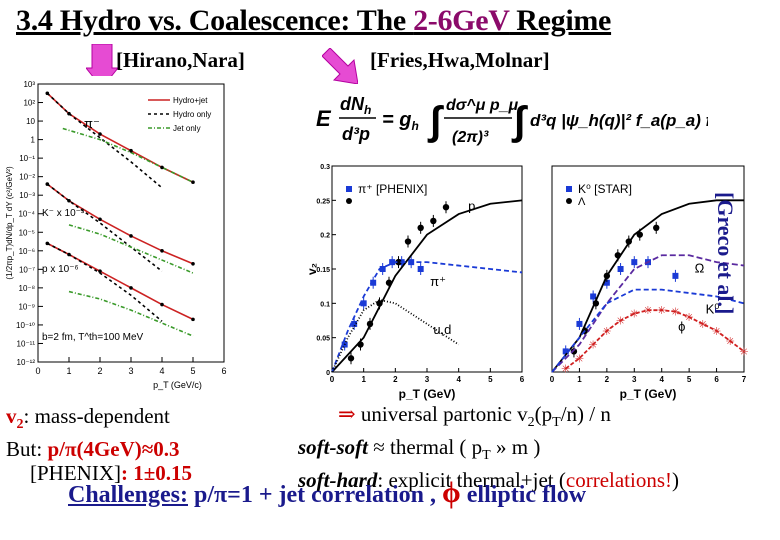 The image size is (780, 540). What do you see at coordinates (37, 371) in the screenshot?
I see `spectra-xtick-label: 0` at bounding box center [37, 371].